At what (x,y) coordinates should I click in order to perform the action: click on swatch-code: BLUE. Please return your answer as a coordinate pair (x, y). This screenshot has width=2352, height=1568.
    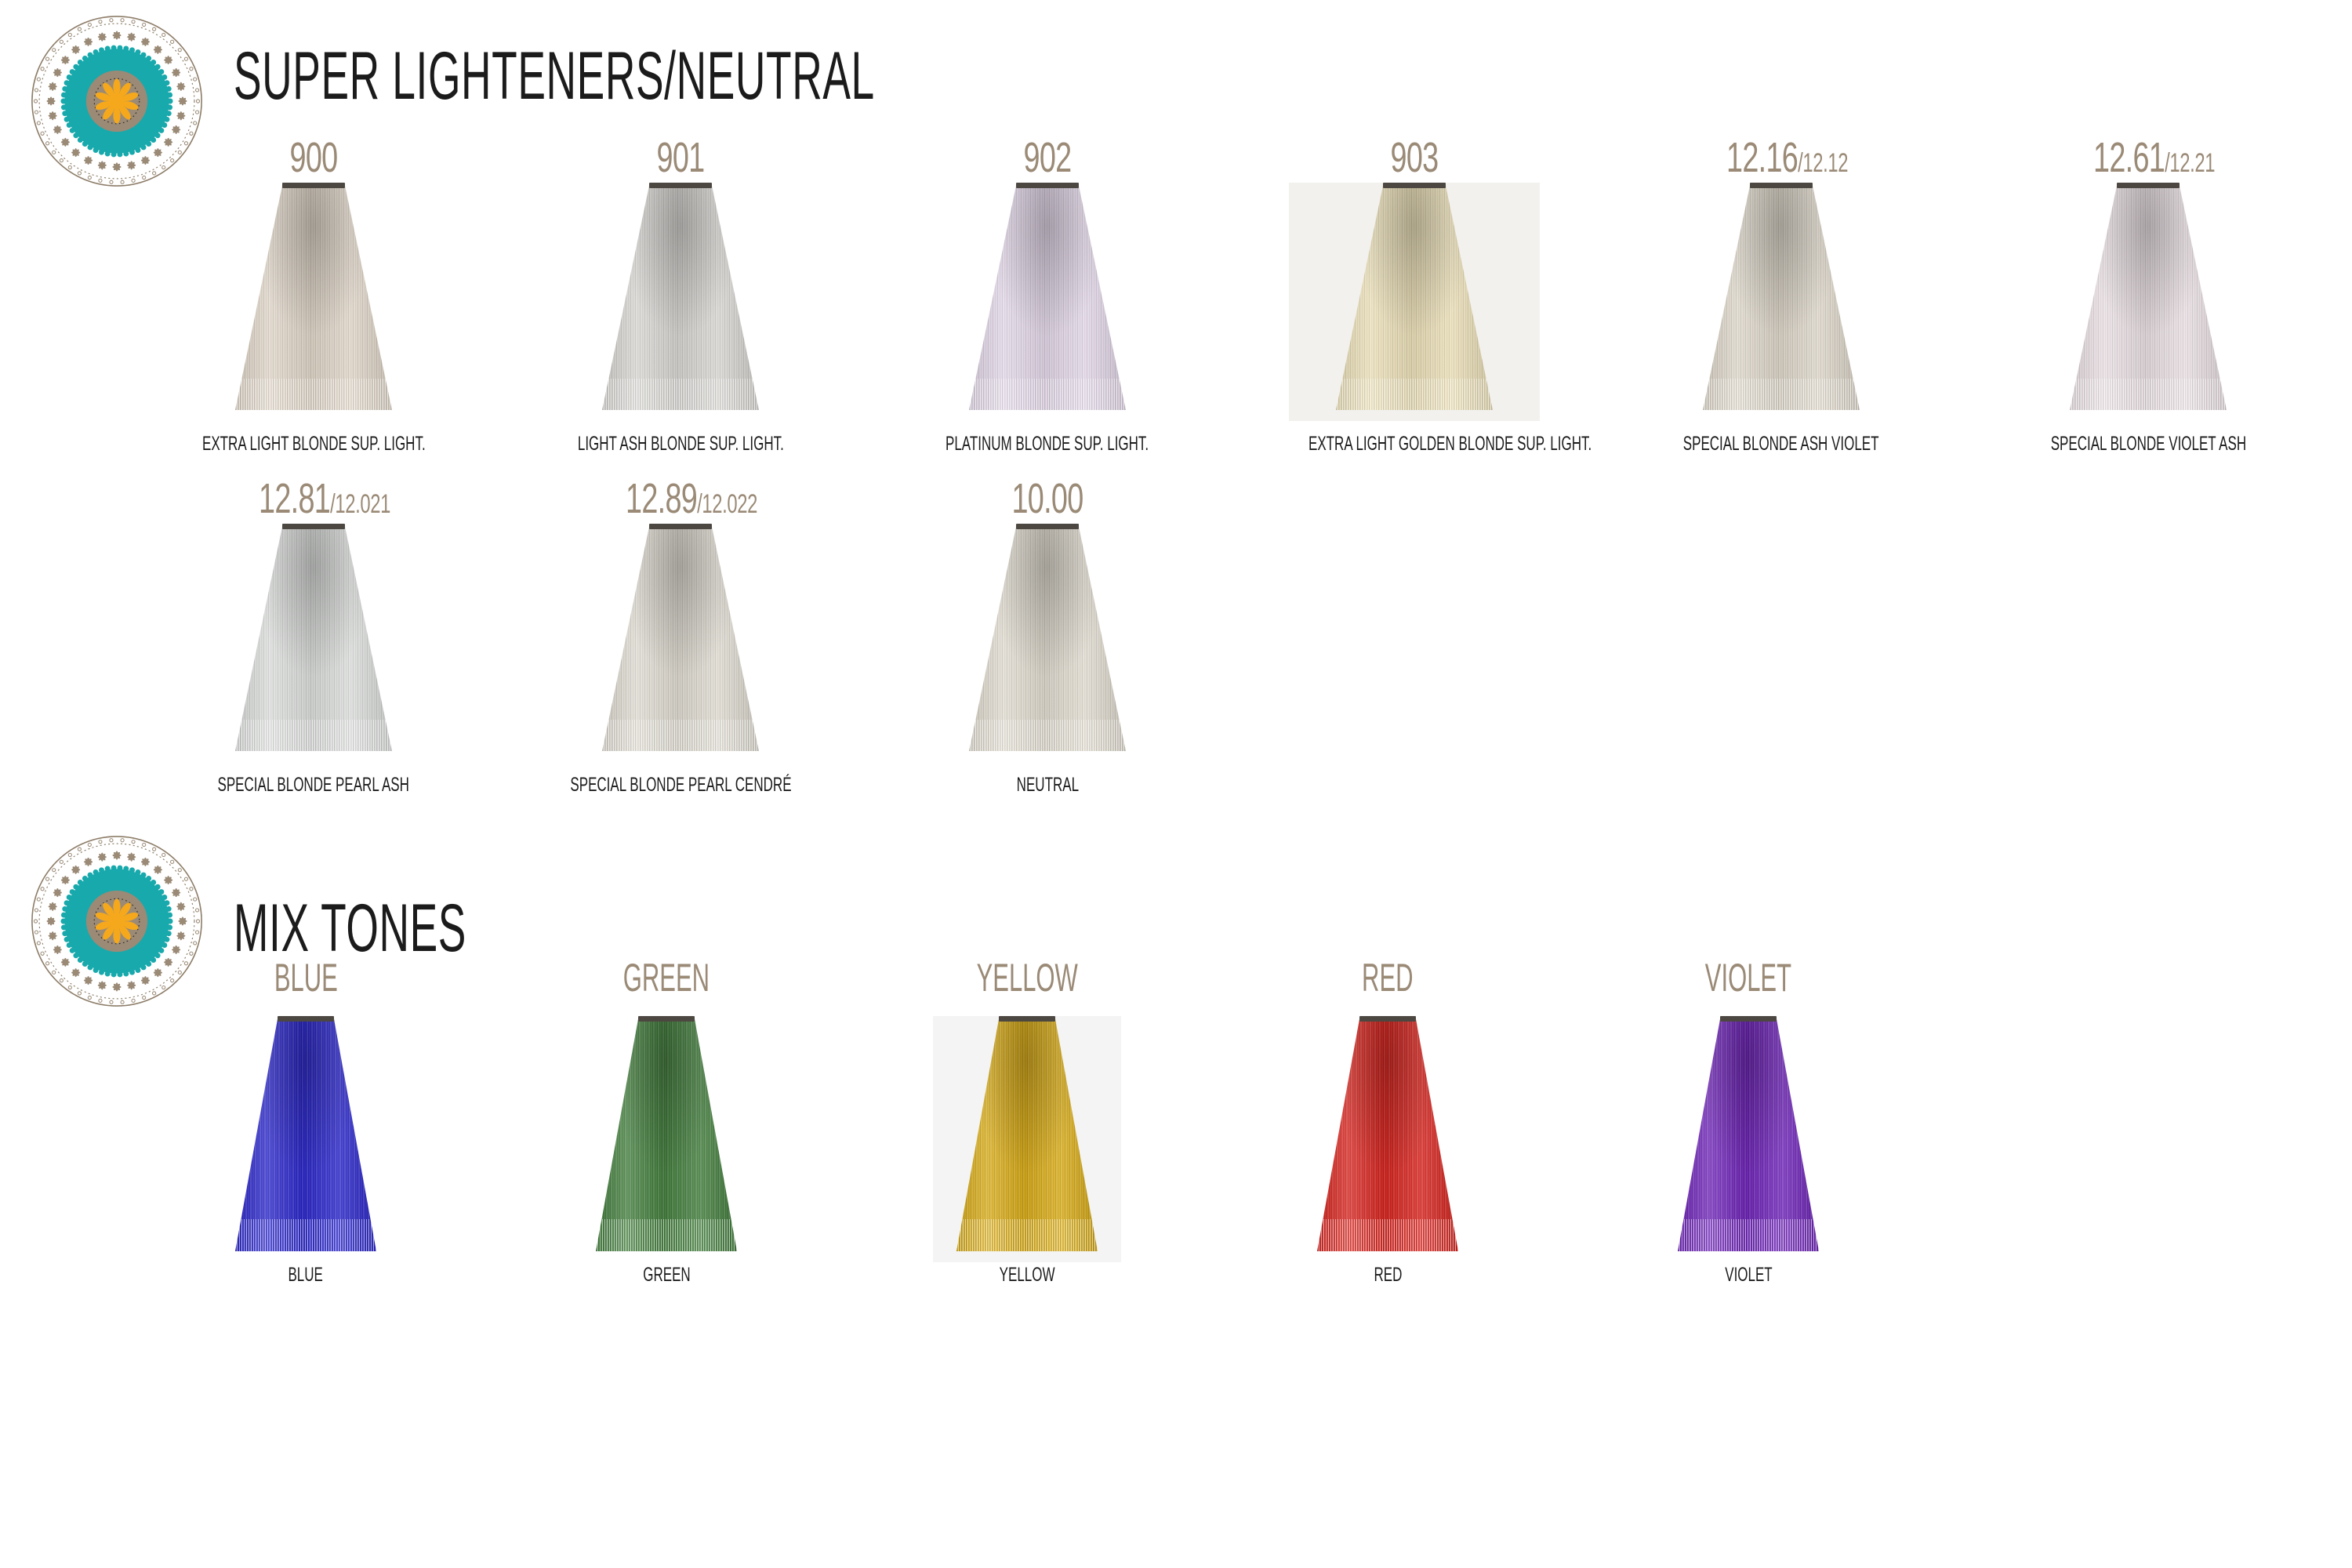
    Looking at the image, I should click on (305, 977).